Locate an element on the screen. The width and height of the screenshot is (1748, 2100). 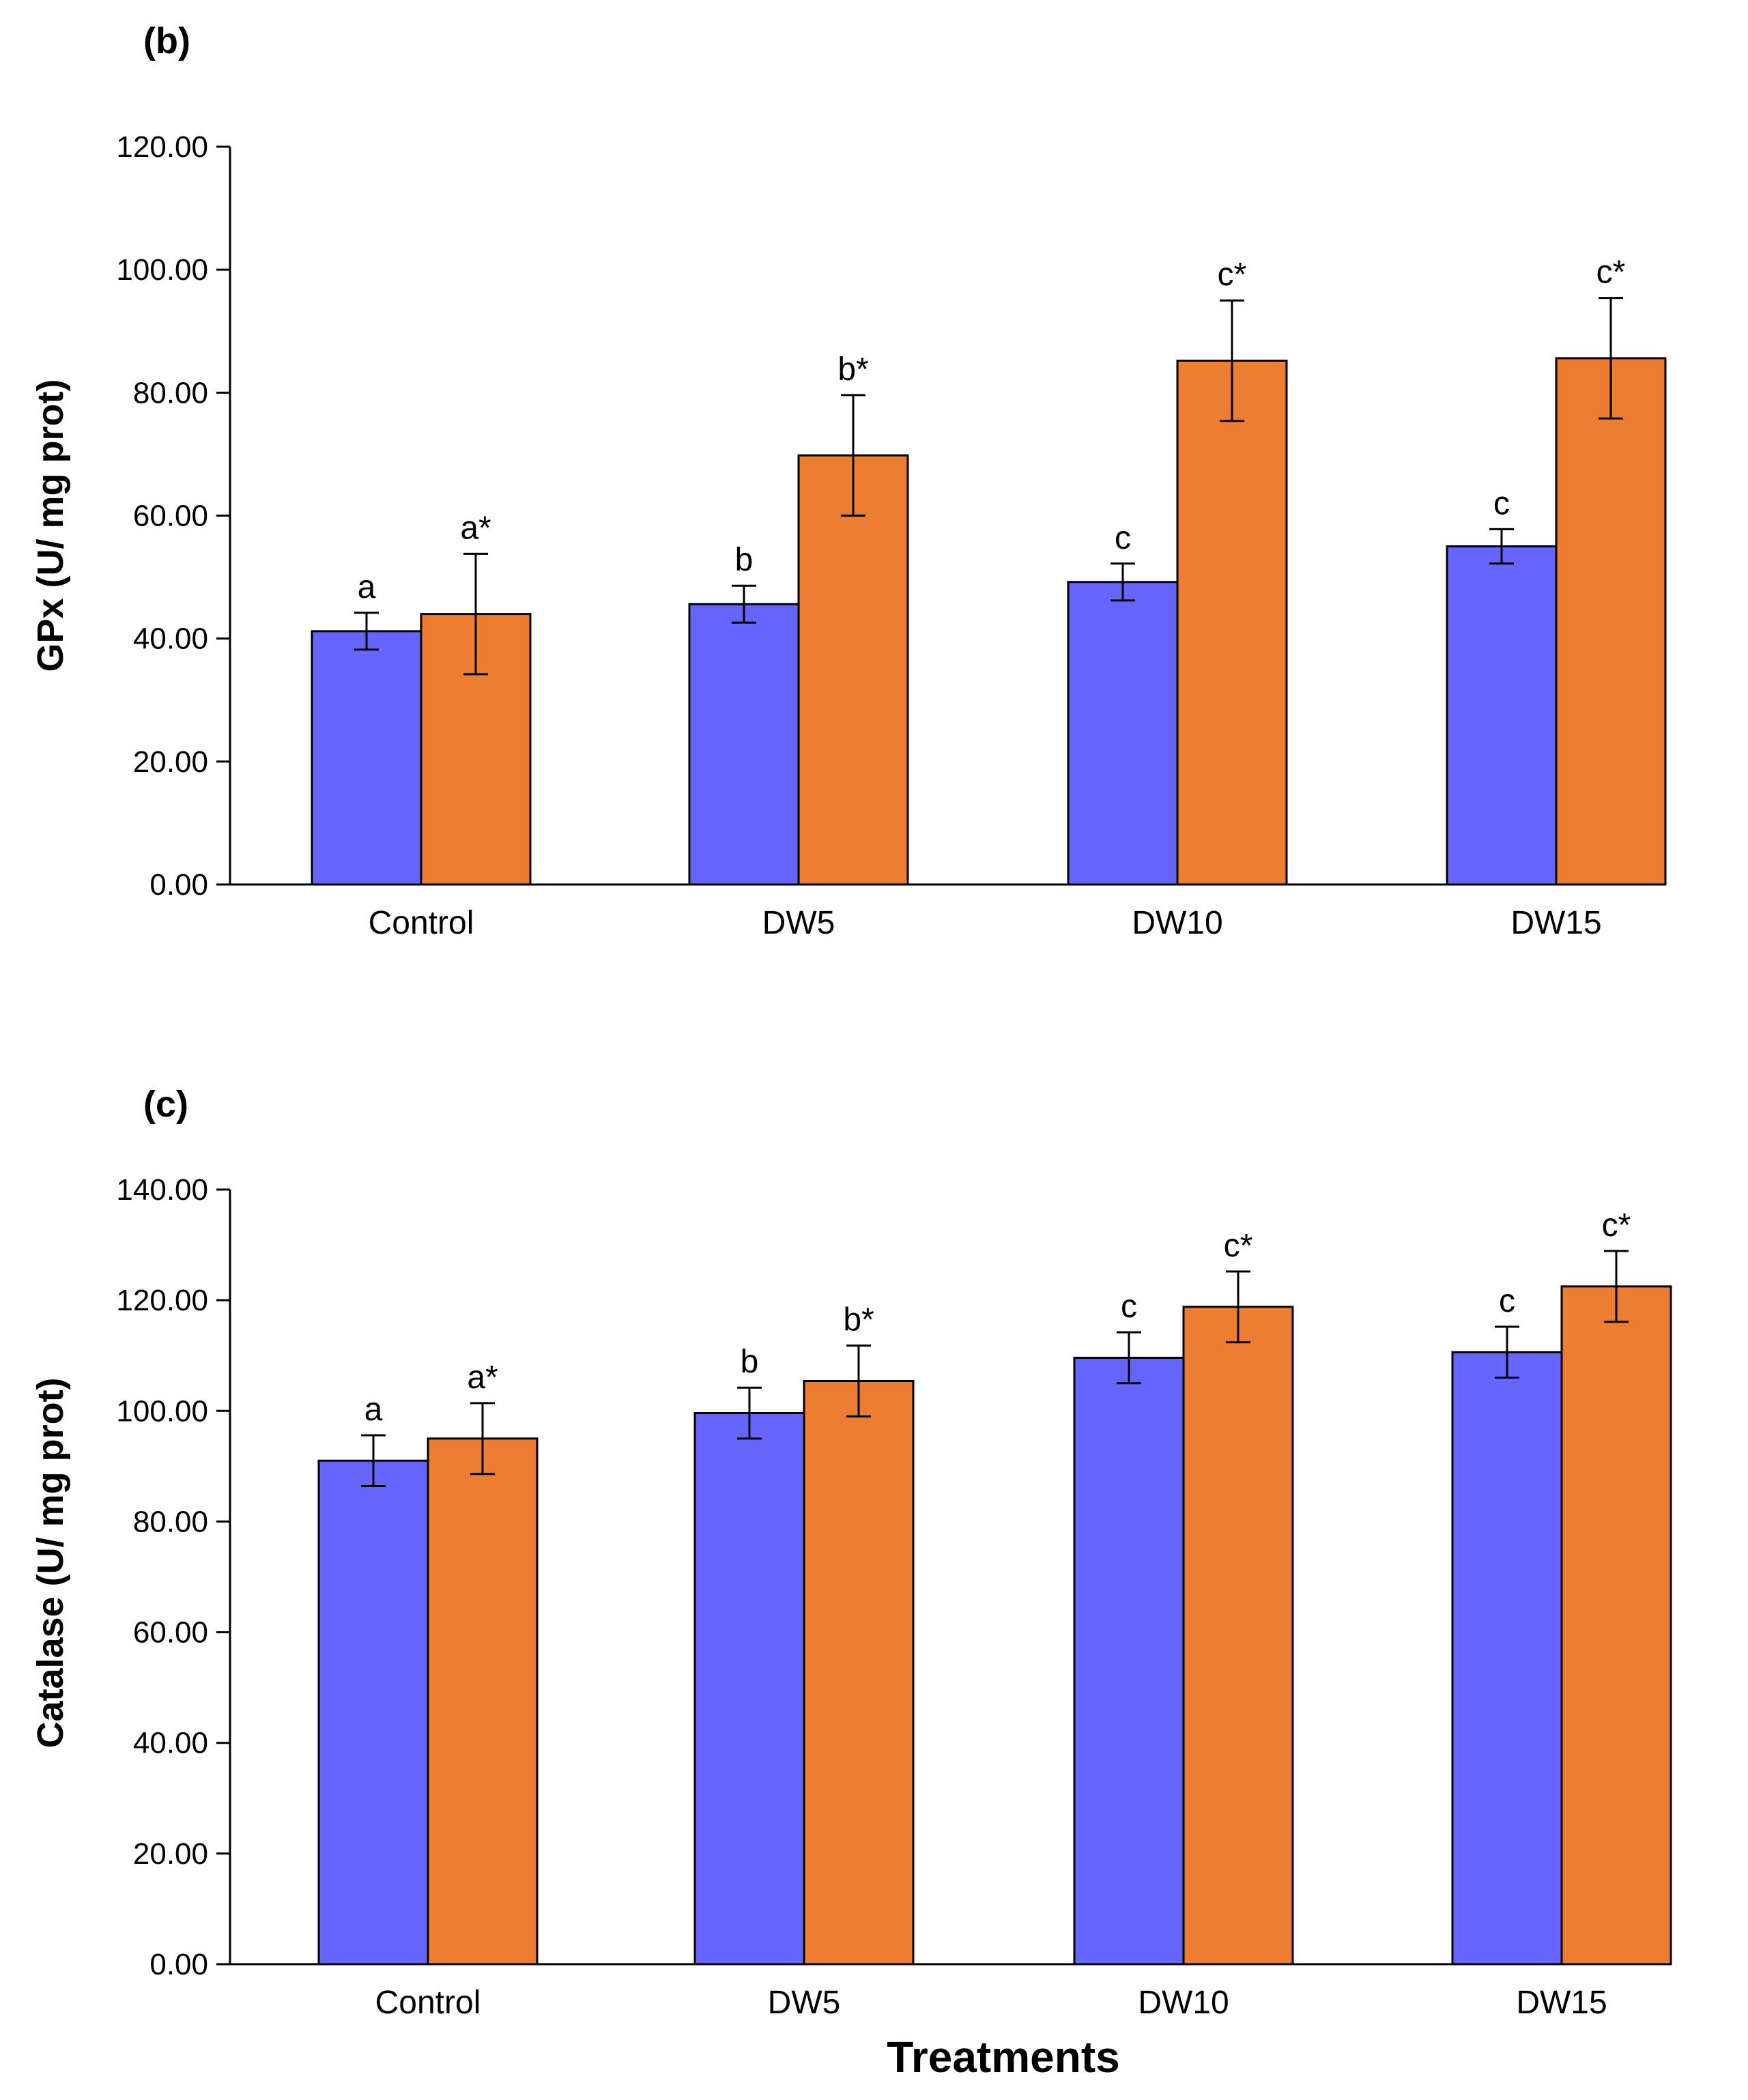
y-axis-title-b: GPx (U/ mg prot) is located at coordinates (50, 525).